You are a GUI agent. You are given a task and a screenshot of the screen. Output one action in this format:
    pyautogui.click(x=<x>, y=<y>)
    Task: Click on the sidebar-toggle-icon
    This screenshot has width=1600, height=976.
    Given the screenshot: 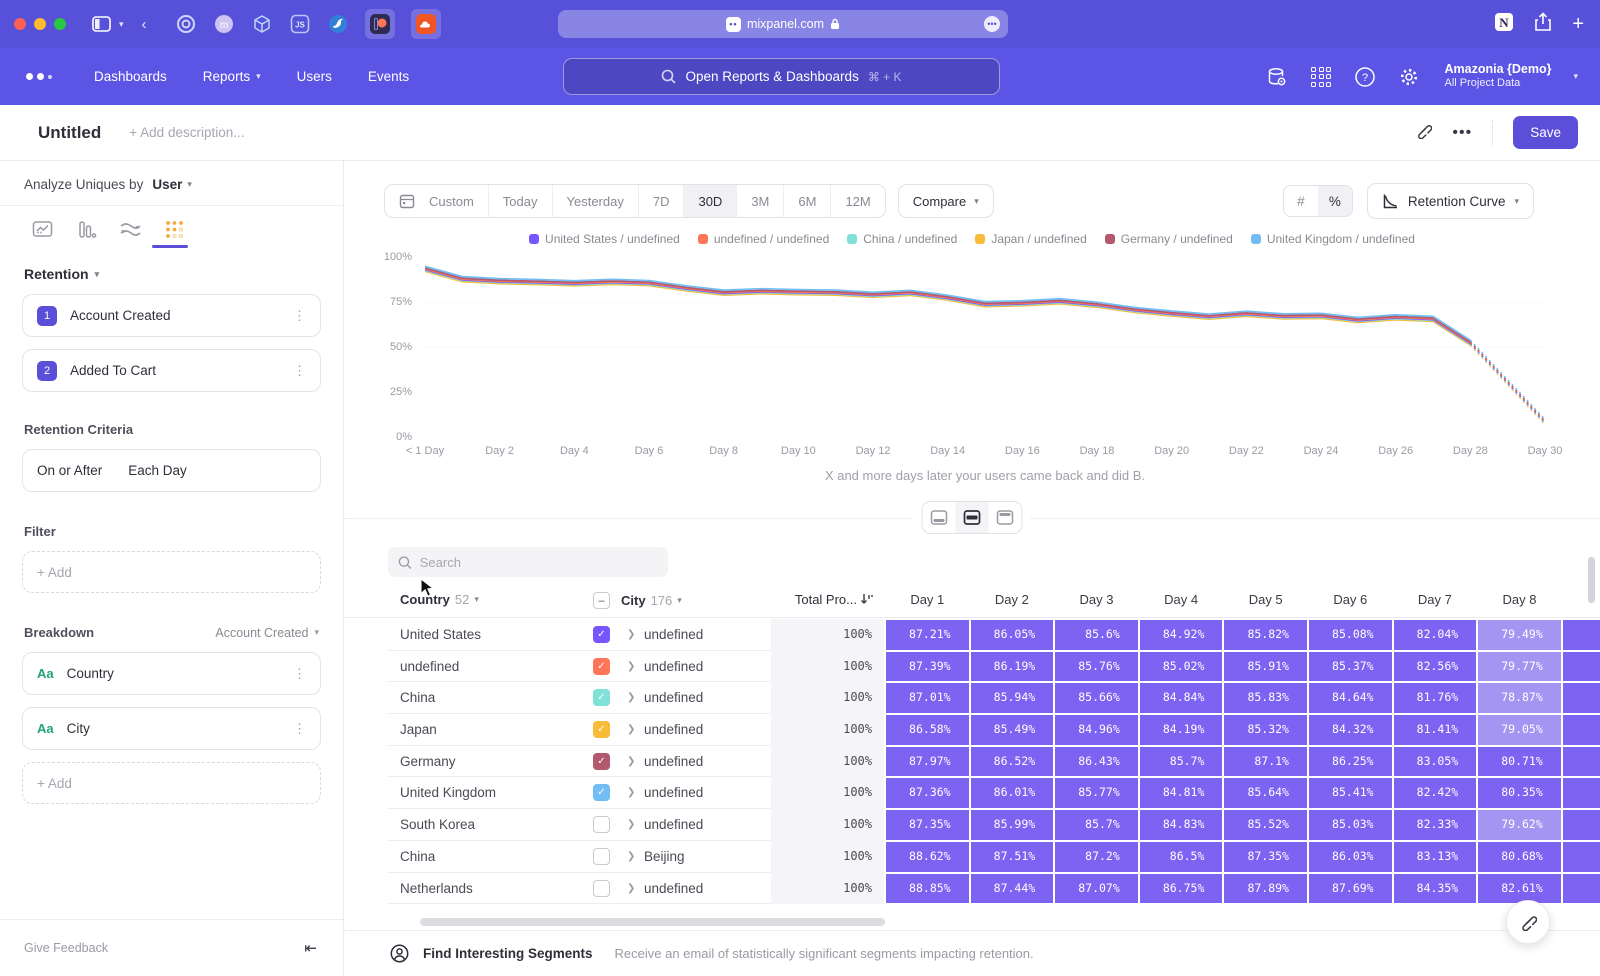 What is the action you would take?
    pyautogui.click(x=101, y=24)
    